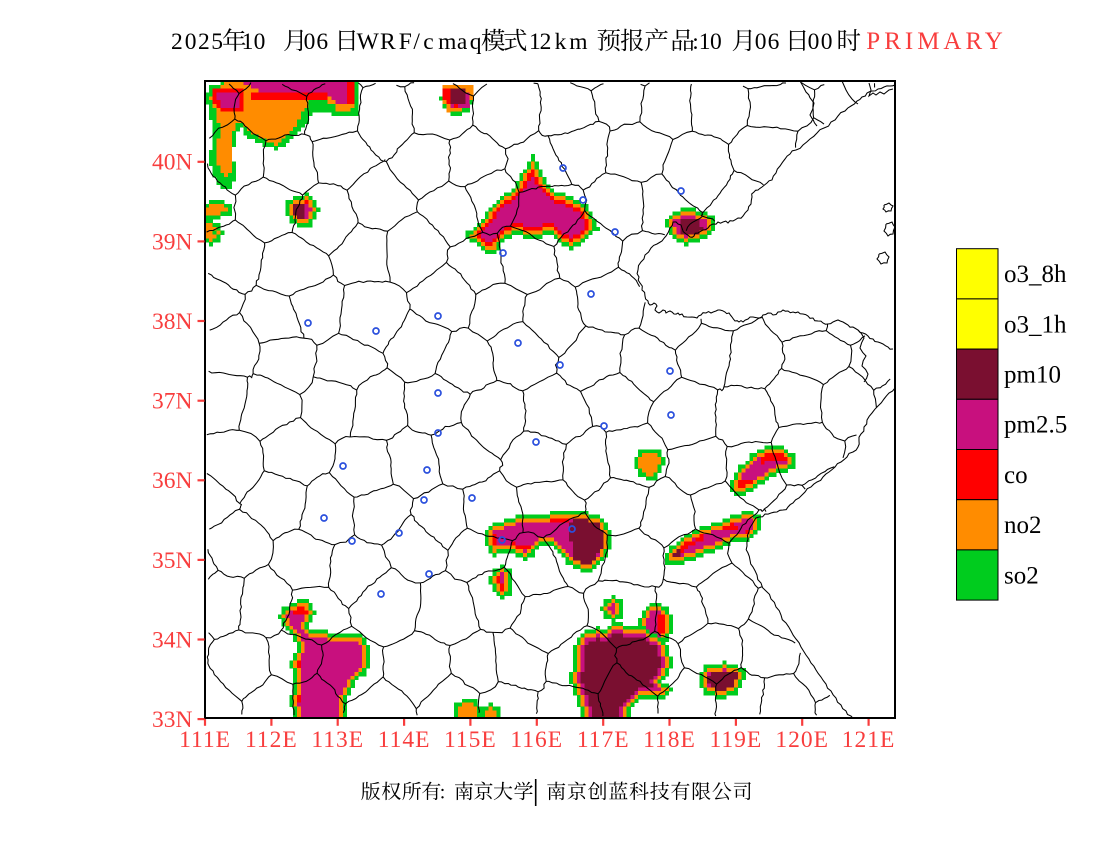 The height and width of the screenshot is (850, 1100). What do you see at coordinates (1032, 375) in the screenshot?
I see `svg-text: pm10` at bounding box center [1032, 375].